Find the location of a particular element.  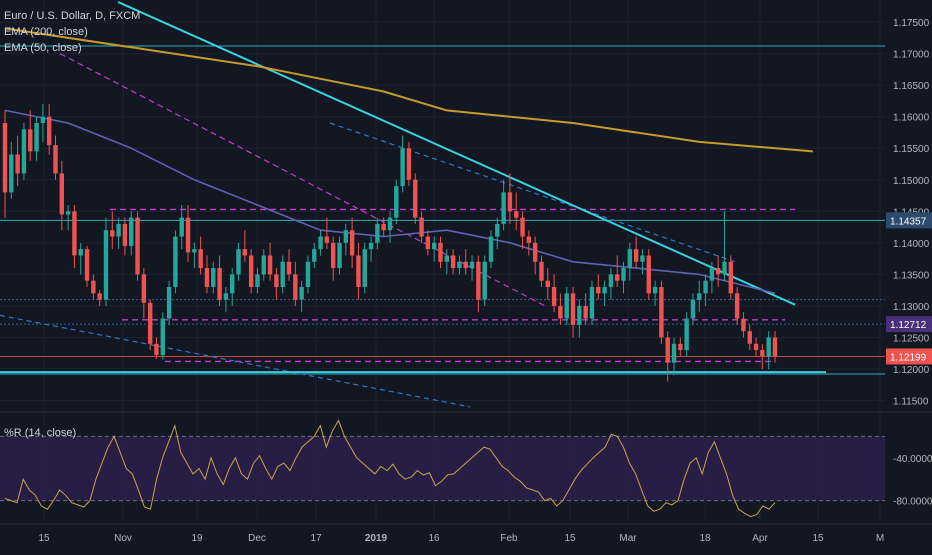

price-label: 1.14357 is located at coordinates (908, 221).